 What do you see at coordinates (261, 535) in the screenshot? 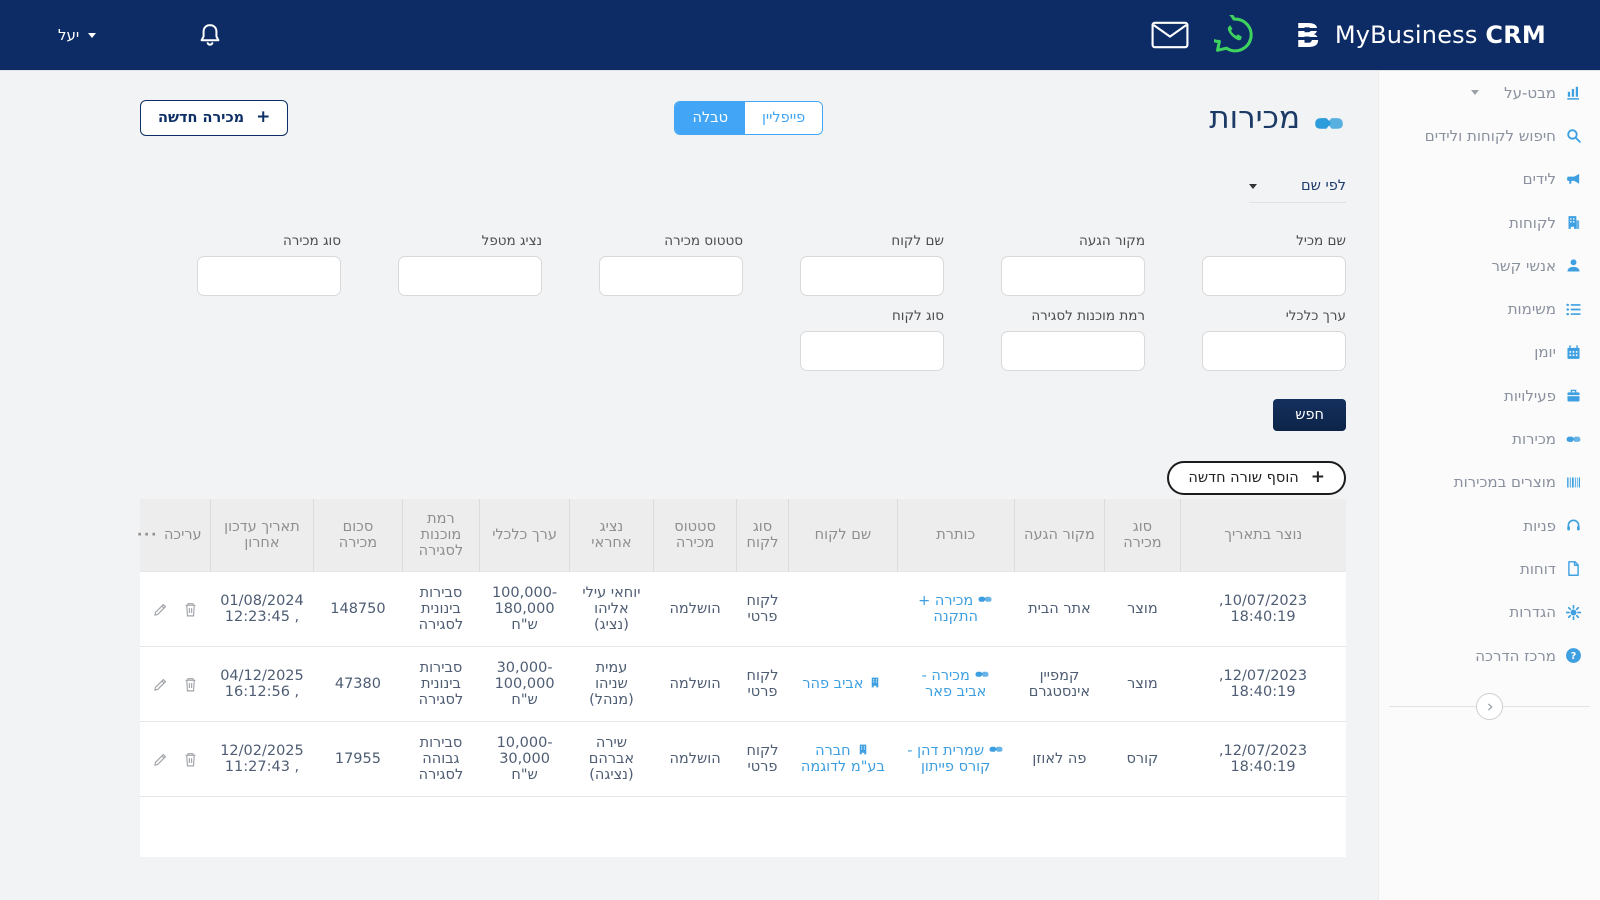
I see `col-updated: תאריך עדכון אחרון` at bounding box center [261, 535].